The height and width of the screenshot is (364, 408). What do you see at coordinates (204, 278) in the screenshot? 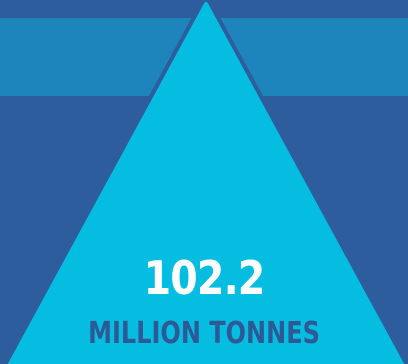
I see `stat-value: 102.2` at bounding box center [204, 278].